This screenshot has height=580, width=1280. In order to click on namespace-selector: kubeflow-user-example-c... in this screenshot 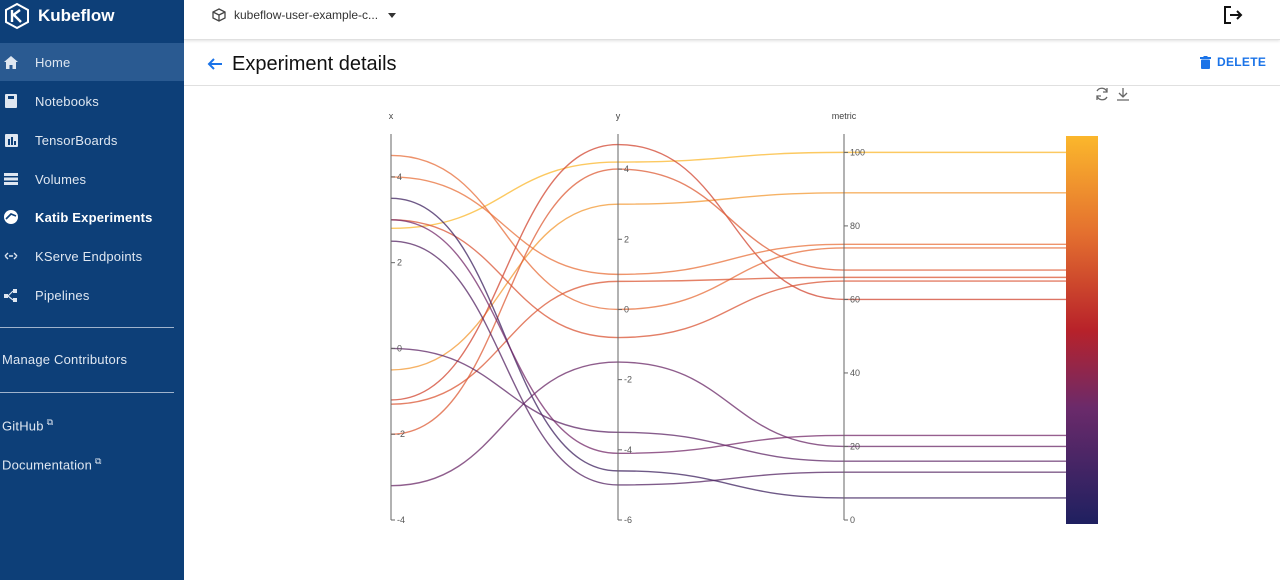, I will do `click(304, 15)`.